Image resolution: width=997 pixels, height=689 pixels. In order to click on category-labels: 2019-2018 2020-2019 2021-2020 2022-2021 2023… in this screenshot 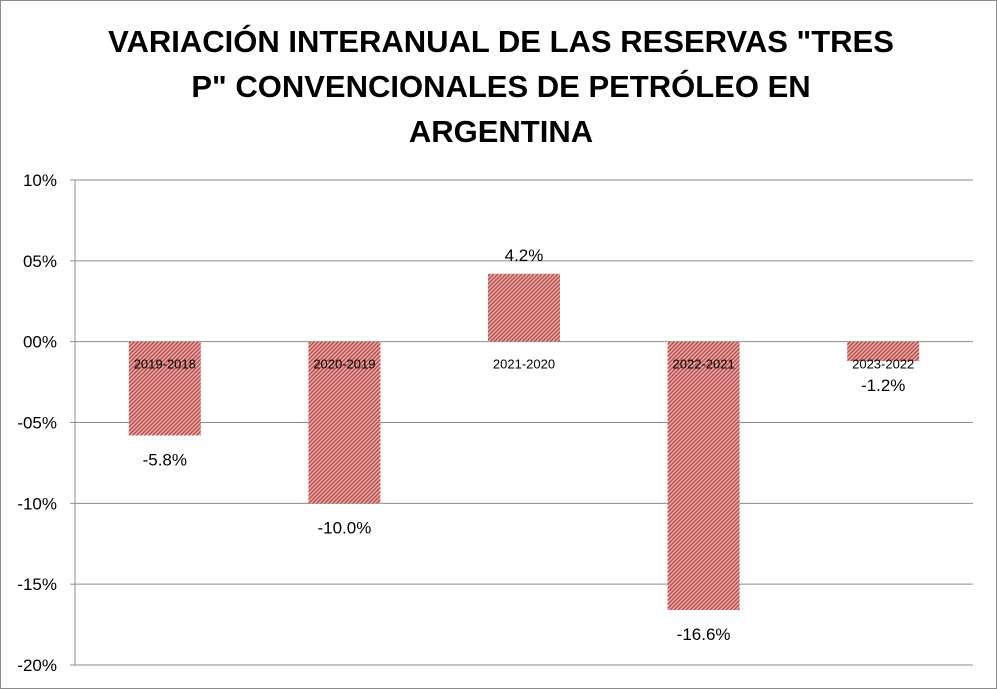, I will do `click(524, 364)`.